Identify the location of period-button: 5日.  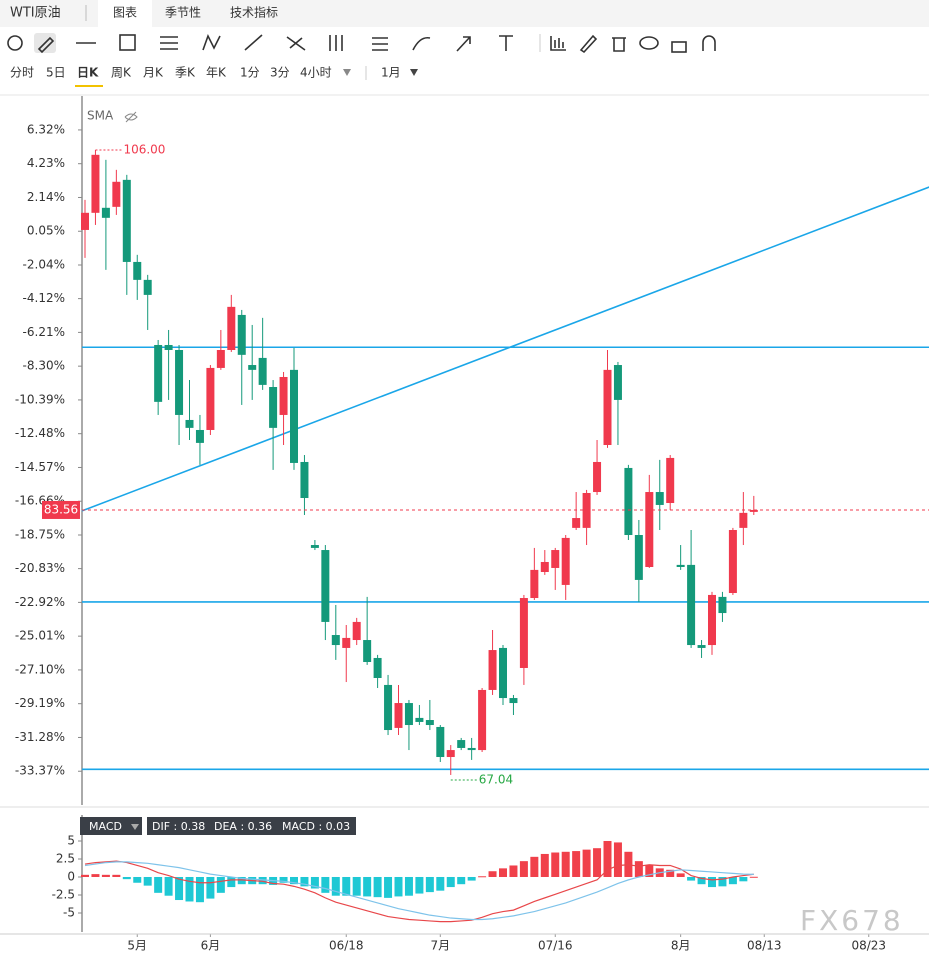
(56, 73).